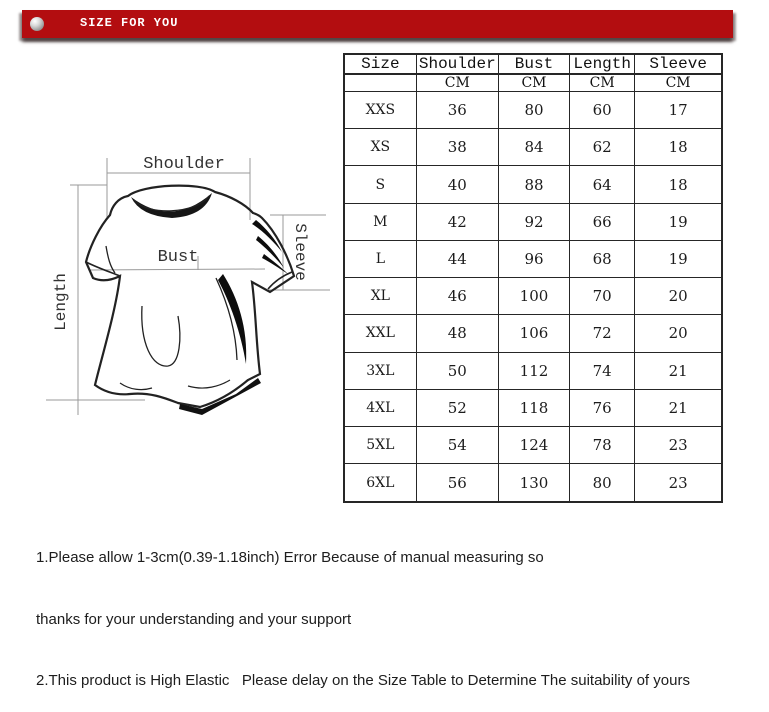  Describe the element at coordinates (380, 445) in the screenshot. I see `size-cell: 5XL` at that location.